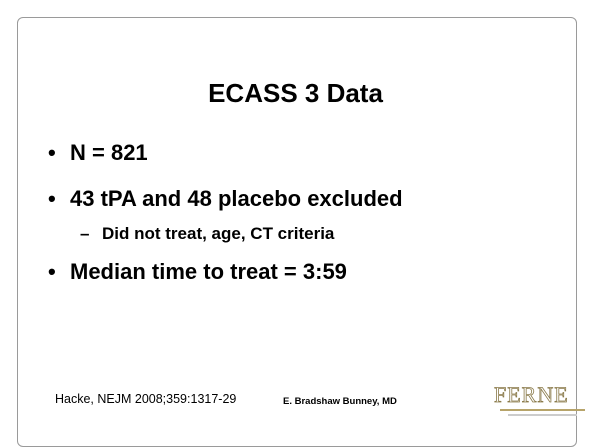 This screenshot has height=447, width=591. Describe the element at coordinates (340, 401) in the screenshot. I see `presenter: E. Bradshaw Bunney, MD` at that location.